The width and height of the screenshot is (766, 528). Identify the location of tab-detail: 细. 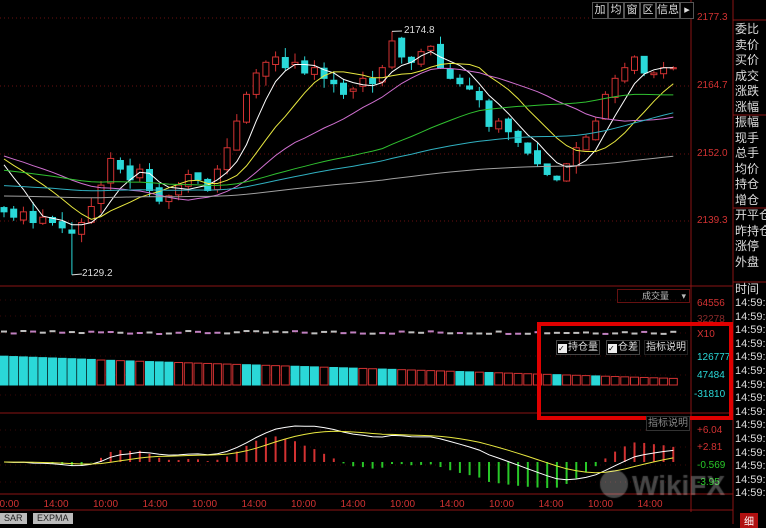
(749, 520).